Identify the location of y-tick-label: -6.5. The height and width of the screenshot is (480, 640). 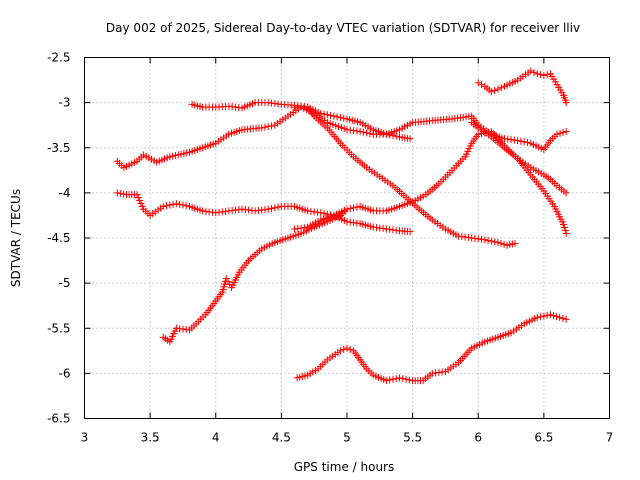
(58, 419).